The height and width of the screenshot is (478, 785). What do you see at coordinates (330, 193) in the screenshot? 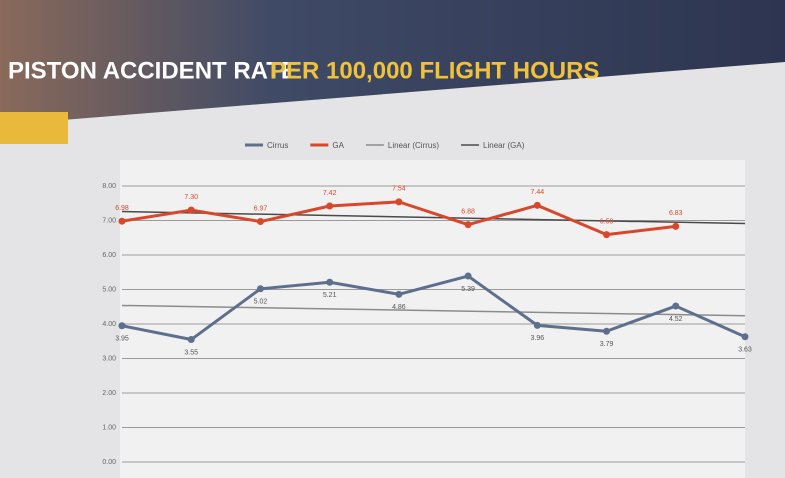
I see `data-label: 7.42` at bounding box center [330, 193].